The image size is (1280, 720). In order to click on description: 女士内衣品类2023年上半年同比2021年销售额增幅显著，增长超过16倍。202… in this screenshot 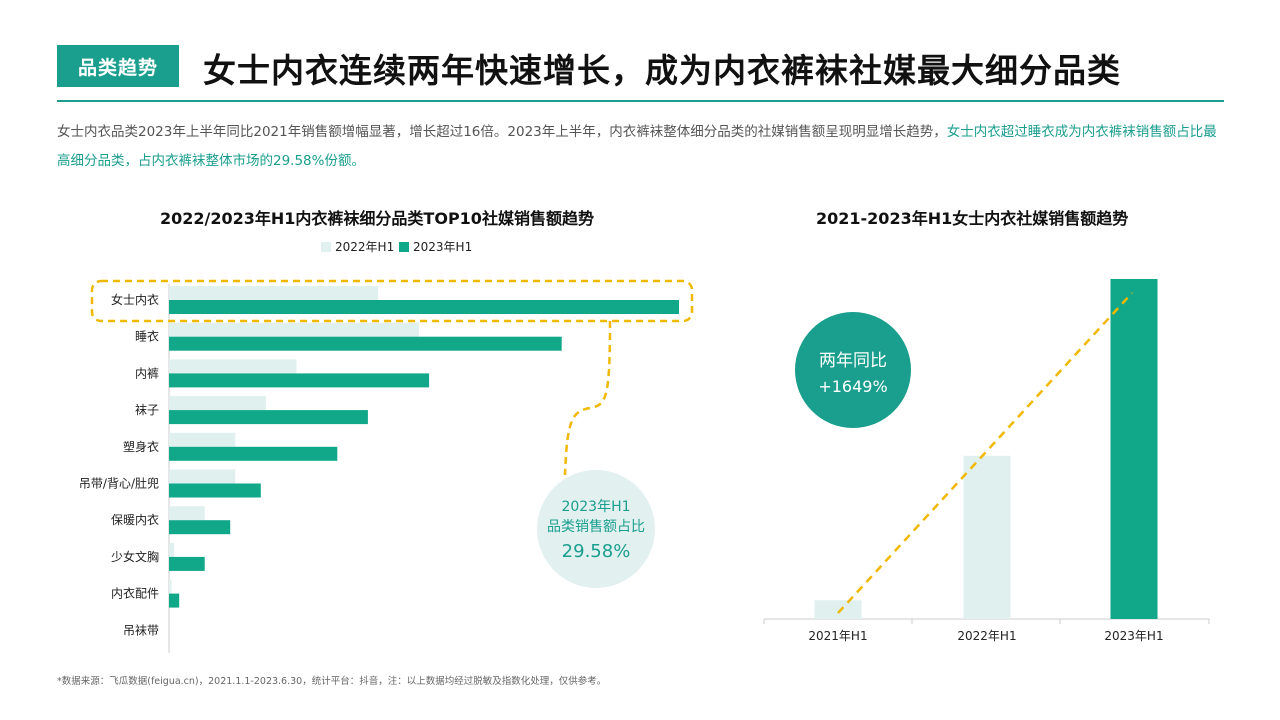, I will do `click(642, 147)`.